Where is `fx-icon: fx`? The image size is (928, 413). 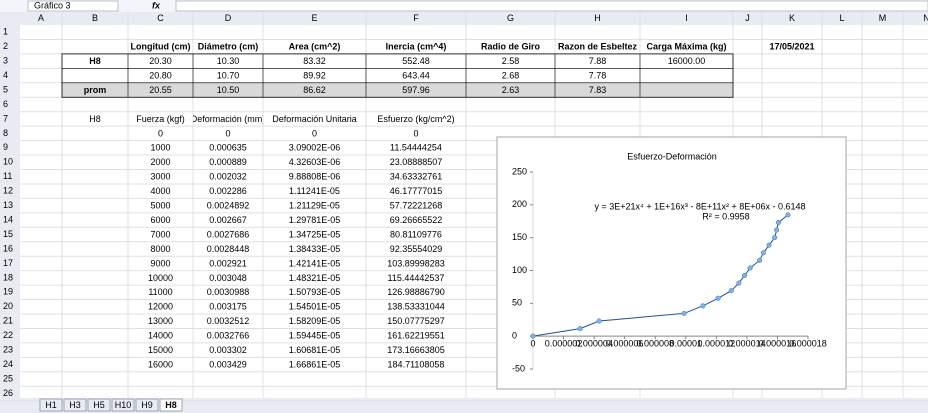
fx-icon: fx is located at coordinates (156, 5).